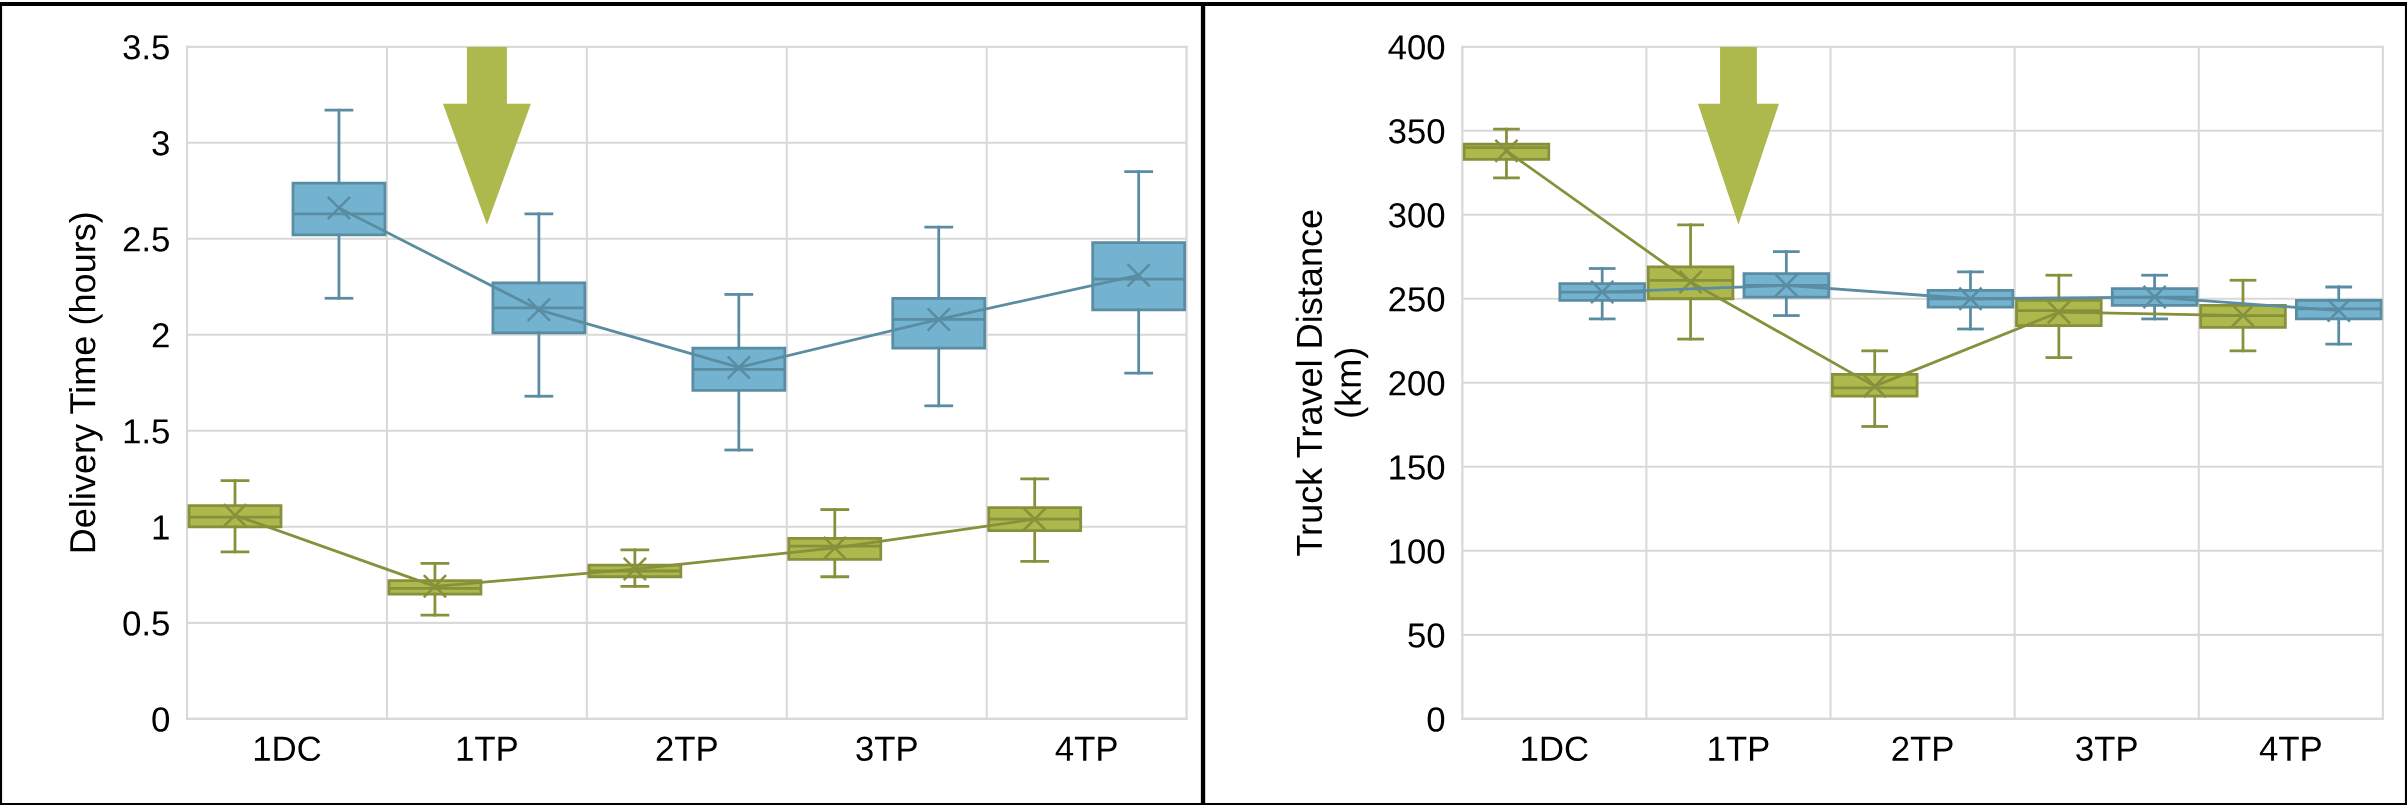  I want to click on y-tick-label: 150, so click(1417, 467).